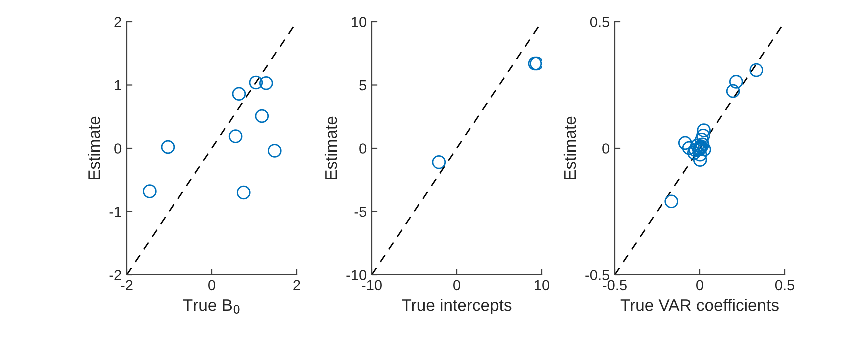 The image size is (868, 339). What do you see at coordinates (600, 22) in the screenshot?
I see `y-tick-label: 0.5` at bounding box center [600, 22].